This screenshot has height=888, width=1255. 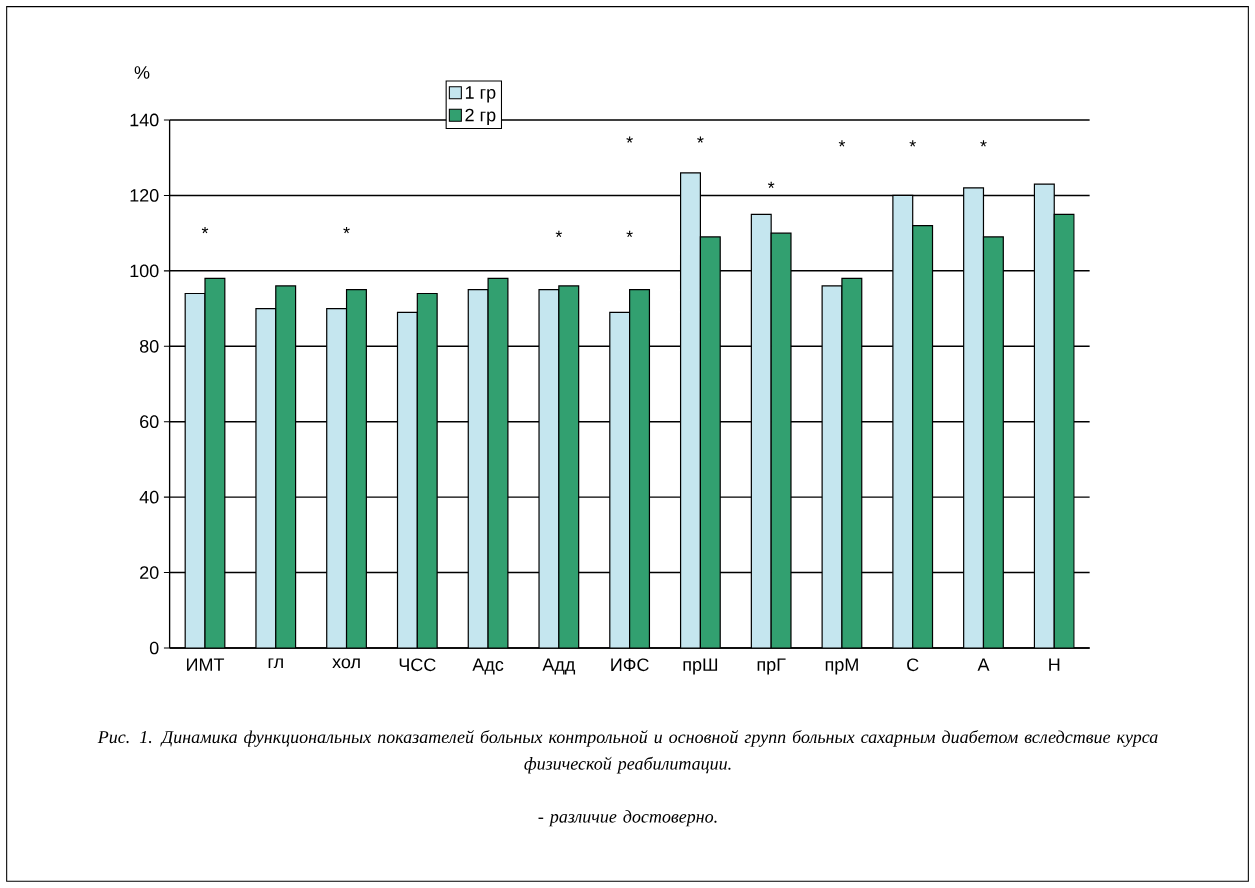 I want to click on y-tick-label: 140, so click(x=144, y=120).